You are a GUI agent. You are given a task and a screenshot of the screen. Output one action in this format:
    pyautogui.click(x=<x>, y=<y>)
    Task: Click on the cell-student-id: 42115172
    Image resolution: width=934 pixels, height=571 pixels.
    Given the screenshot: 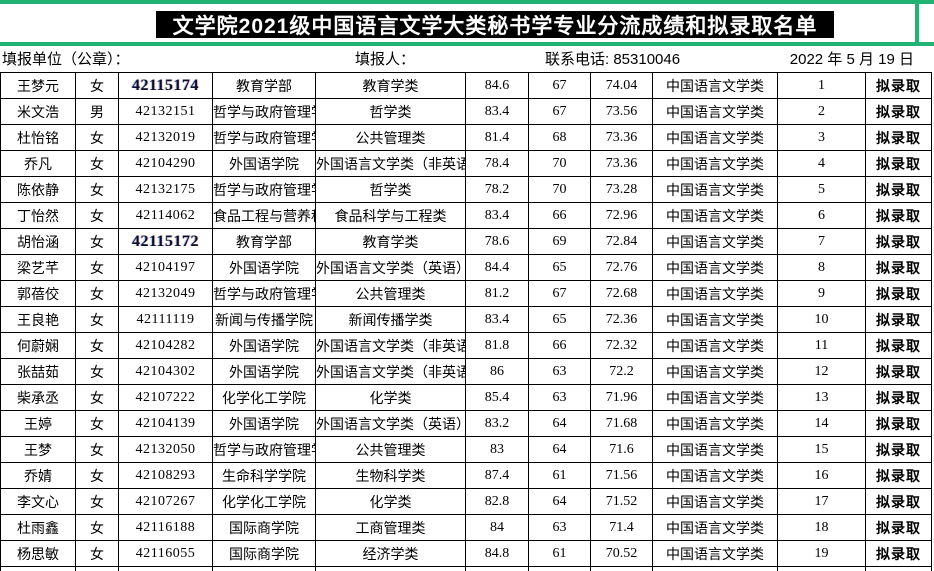 What is the action you would take?
    pyautogui.click(x=165, y=241)
    